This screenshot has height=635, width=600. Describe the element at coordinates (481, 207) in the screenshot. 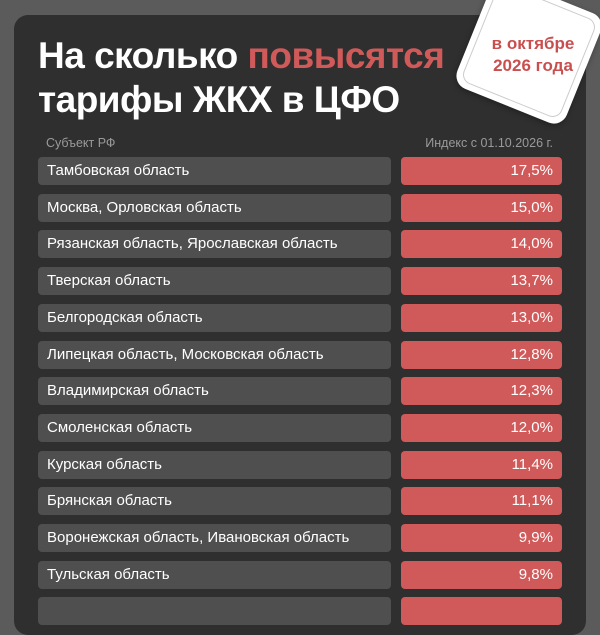

I see `index-value: 15,0%` at that location.